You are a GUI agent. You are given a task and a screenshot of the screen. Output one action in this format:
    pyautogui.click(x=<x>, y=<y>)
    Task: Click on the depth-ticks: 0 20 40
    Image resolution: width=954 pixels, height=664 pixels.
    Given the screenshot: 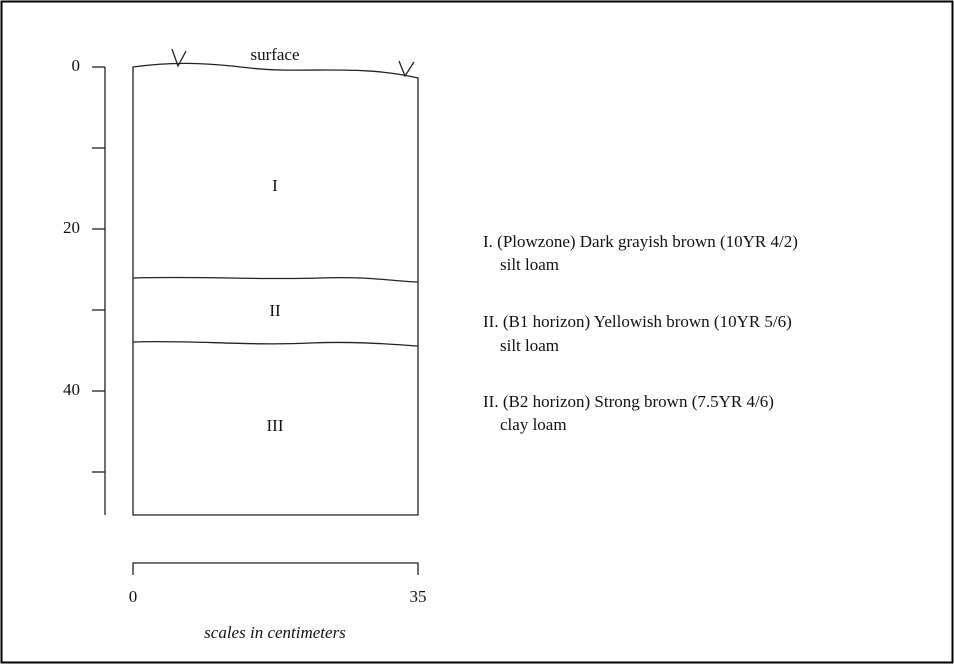 What is the action you would take?
    pyautogui.click(x=84, y=227)
    